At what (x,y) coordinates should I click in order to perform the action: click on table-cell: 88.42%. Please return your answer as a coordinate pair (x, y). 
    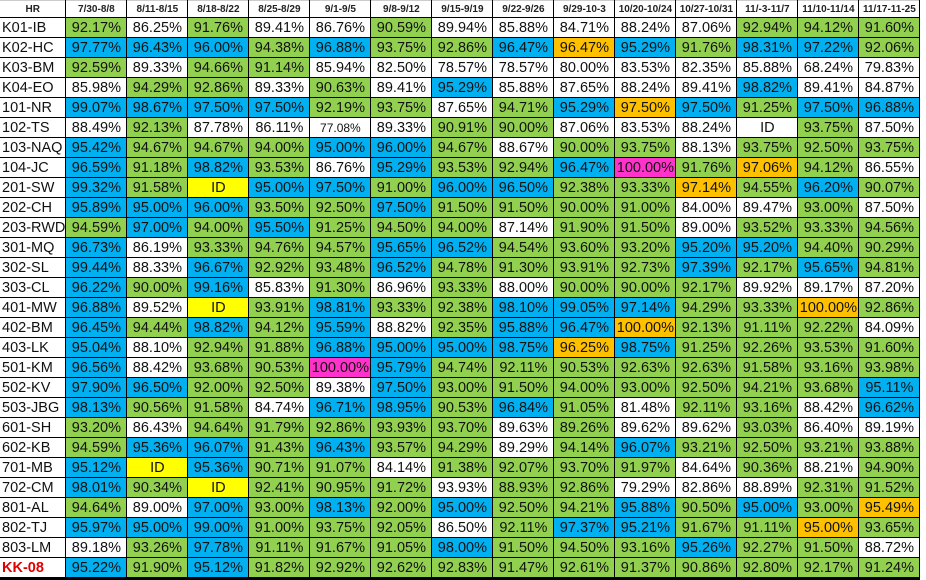
    Looking at the image, I should click on (828, 407).